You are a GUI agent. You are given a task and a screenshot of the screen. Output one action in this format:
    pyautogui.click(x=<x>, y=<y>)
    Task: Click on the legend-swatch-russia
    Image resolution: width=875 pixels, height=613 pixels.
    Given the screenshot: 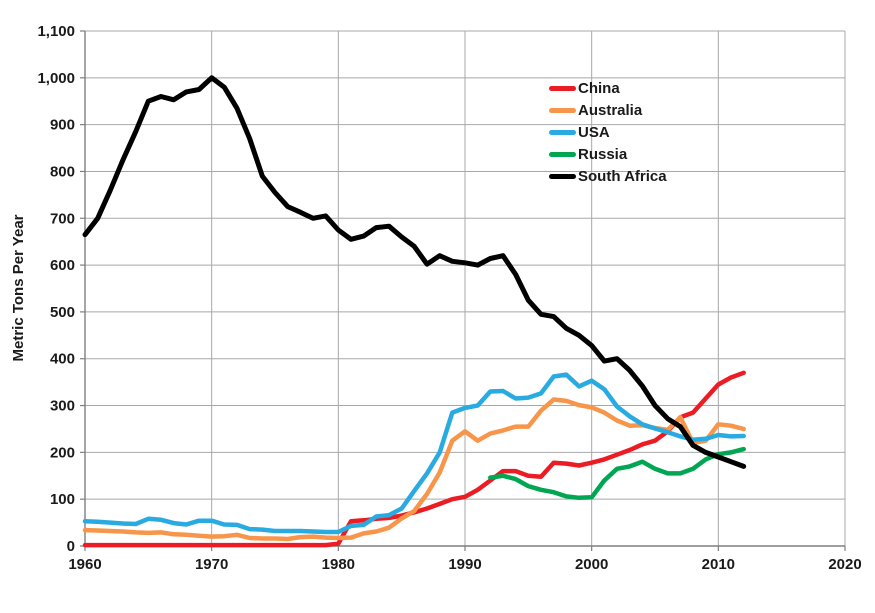 What is the action you would take?
    pyautogui.click(x=562, y=154)
    